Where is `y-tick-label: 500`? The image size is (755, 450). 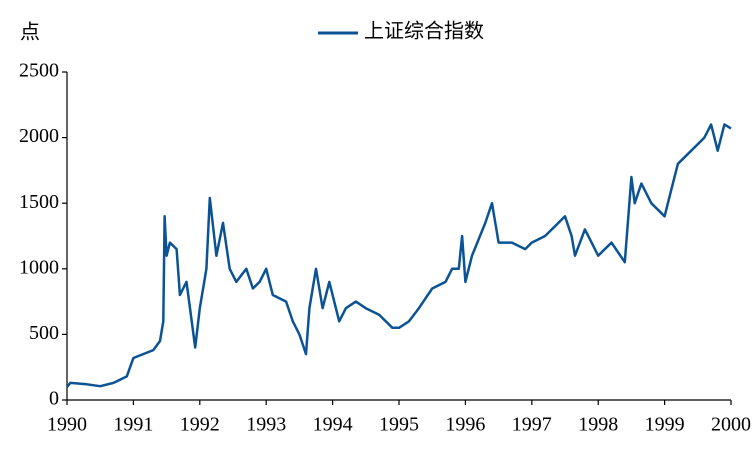
y-tick-label: 500 is located at coordinates (44, 333).